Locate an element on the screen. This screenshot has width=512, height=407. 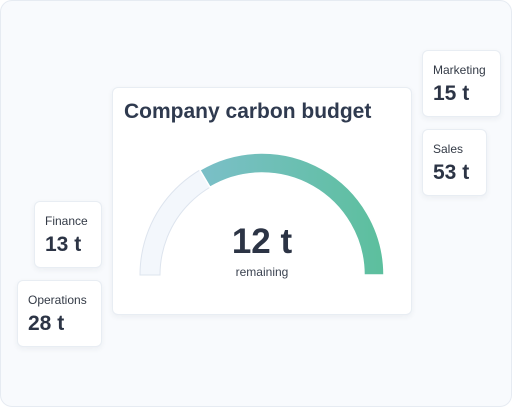
budget-gauge is located at coordinates (262, 214).